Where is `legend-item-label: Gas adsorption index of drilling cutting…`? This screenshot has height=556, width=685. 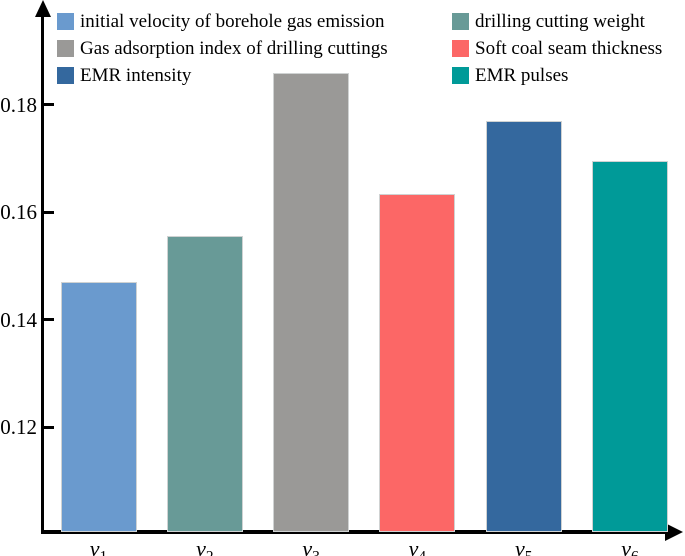 legend-item-label: Gas adsorption index of drilling cutting… is located at coordinates (234, 48).